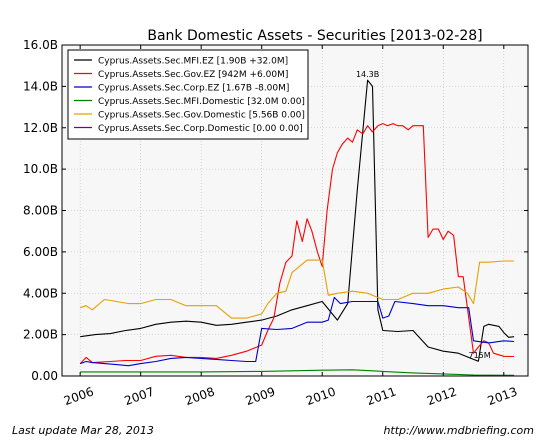  I want to click on x-tick-label: 2006, so click(78, 396).